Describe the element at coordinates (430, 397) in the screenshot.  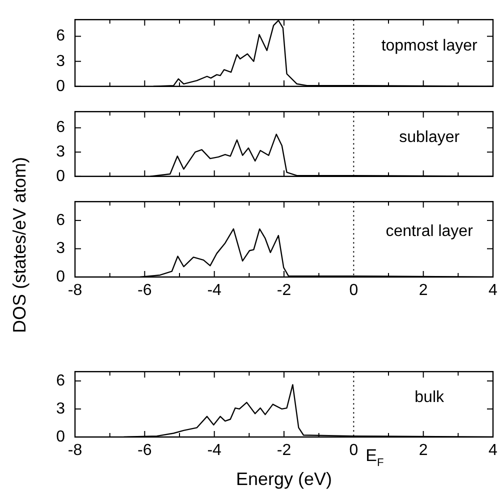
I see `annotation: bulk` at that location.